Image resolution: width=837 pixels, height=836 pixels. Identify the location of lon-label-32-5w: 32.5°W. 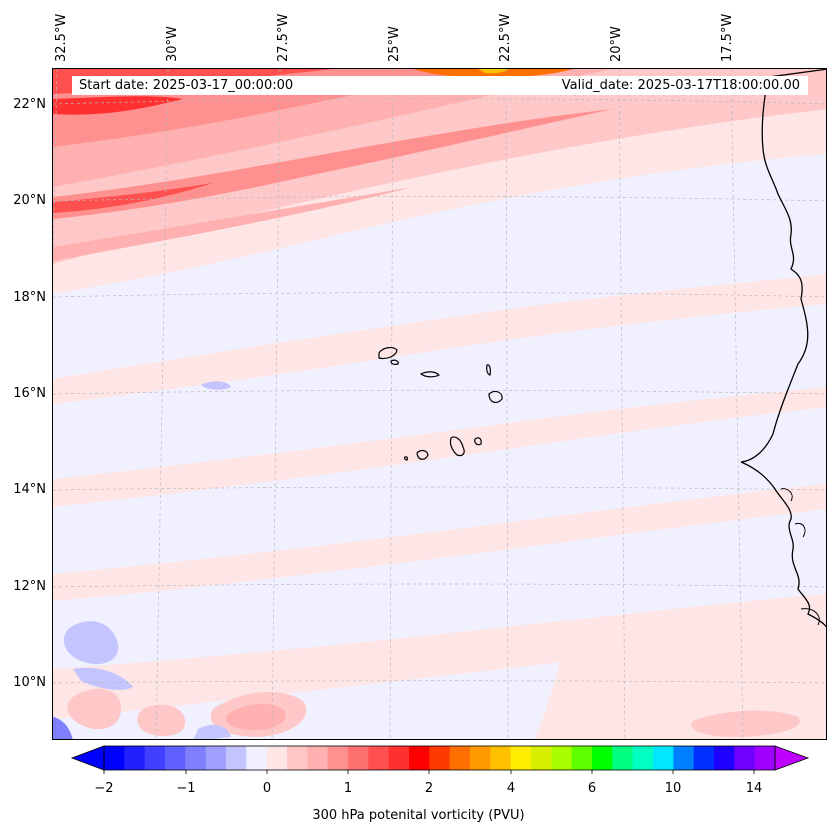
(61, 37).